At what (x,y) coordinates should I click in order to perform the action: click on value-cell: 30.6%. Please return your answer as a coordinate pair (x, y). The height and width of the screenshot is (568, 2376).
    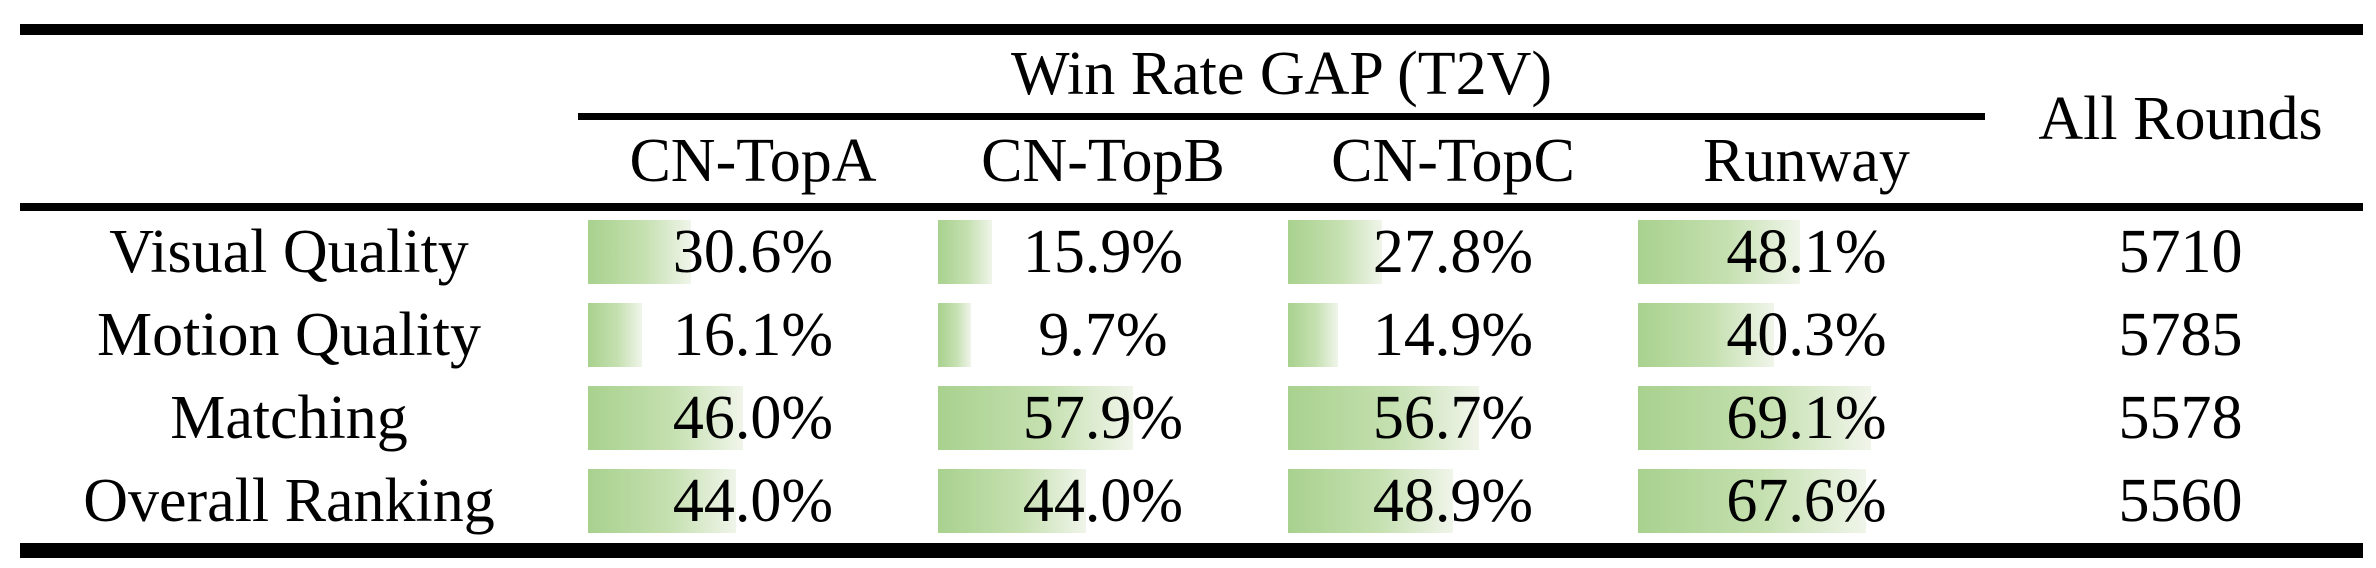
    Looking at the image, I should click on (753, 252).